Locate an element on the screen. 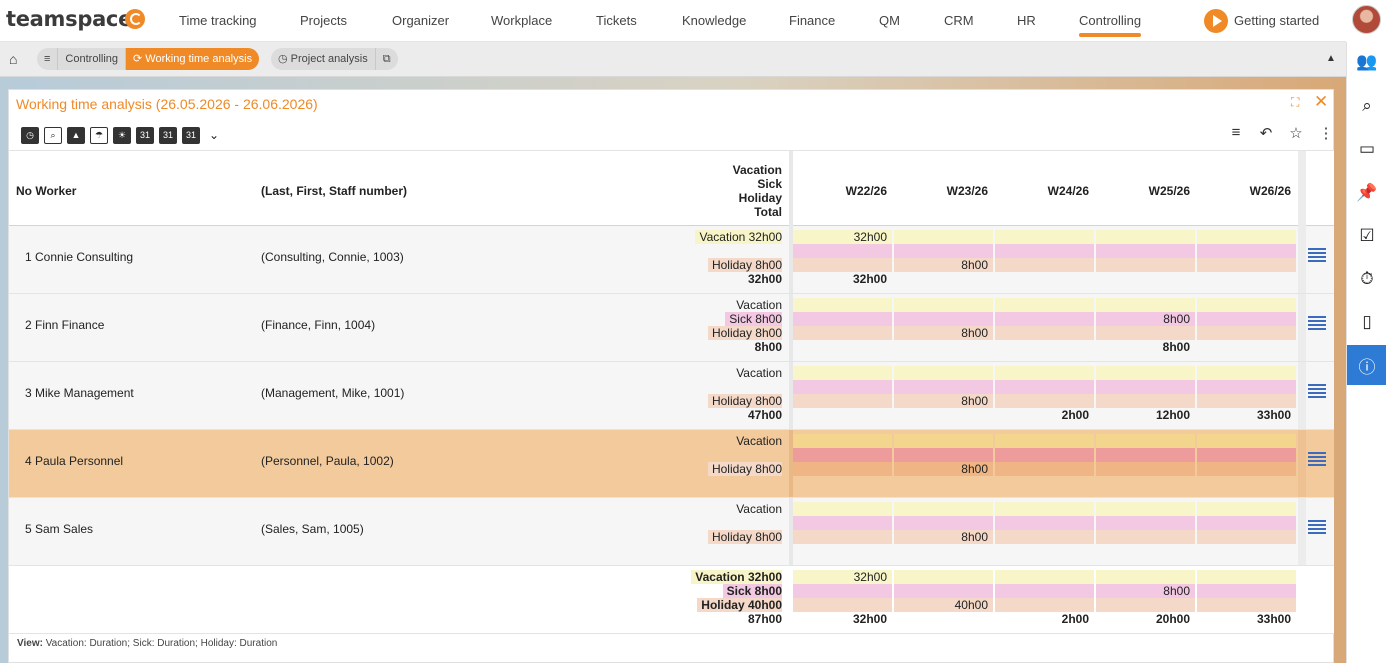  nav-time-tracking: Time tracking is located at coordinates (218, 20).